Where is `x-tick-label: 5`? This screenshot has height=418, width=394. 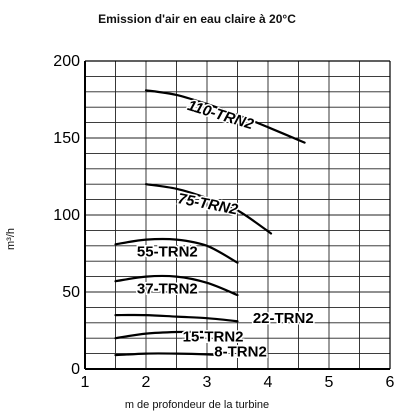
x-tick-label: 5 is located at coordinates (329, 382).